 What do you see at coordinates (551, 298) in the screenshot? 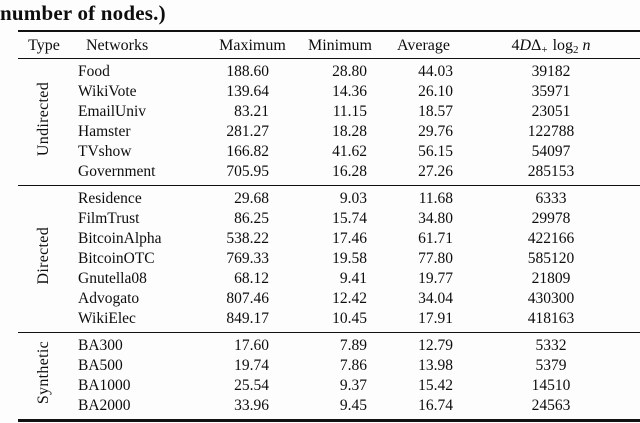
I see `cell-metric: 430300` at bounding box center [551, 298].